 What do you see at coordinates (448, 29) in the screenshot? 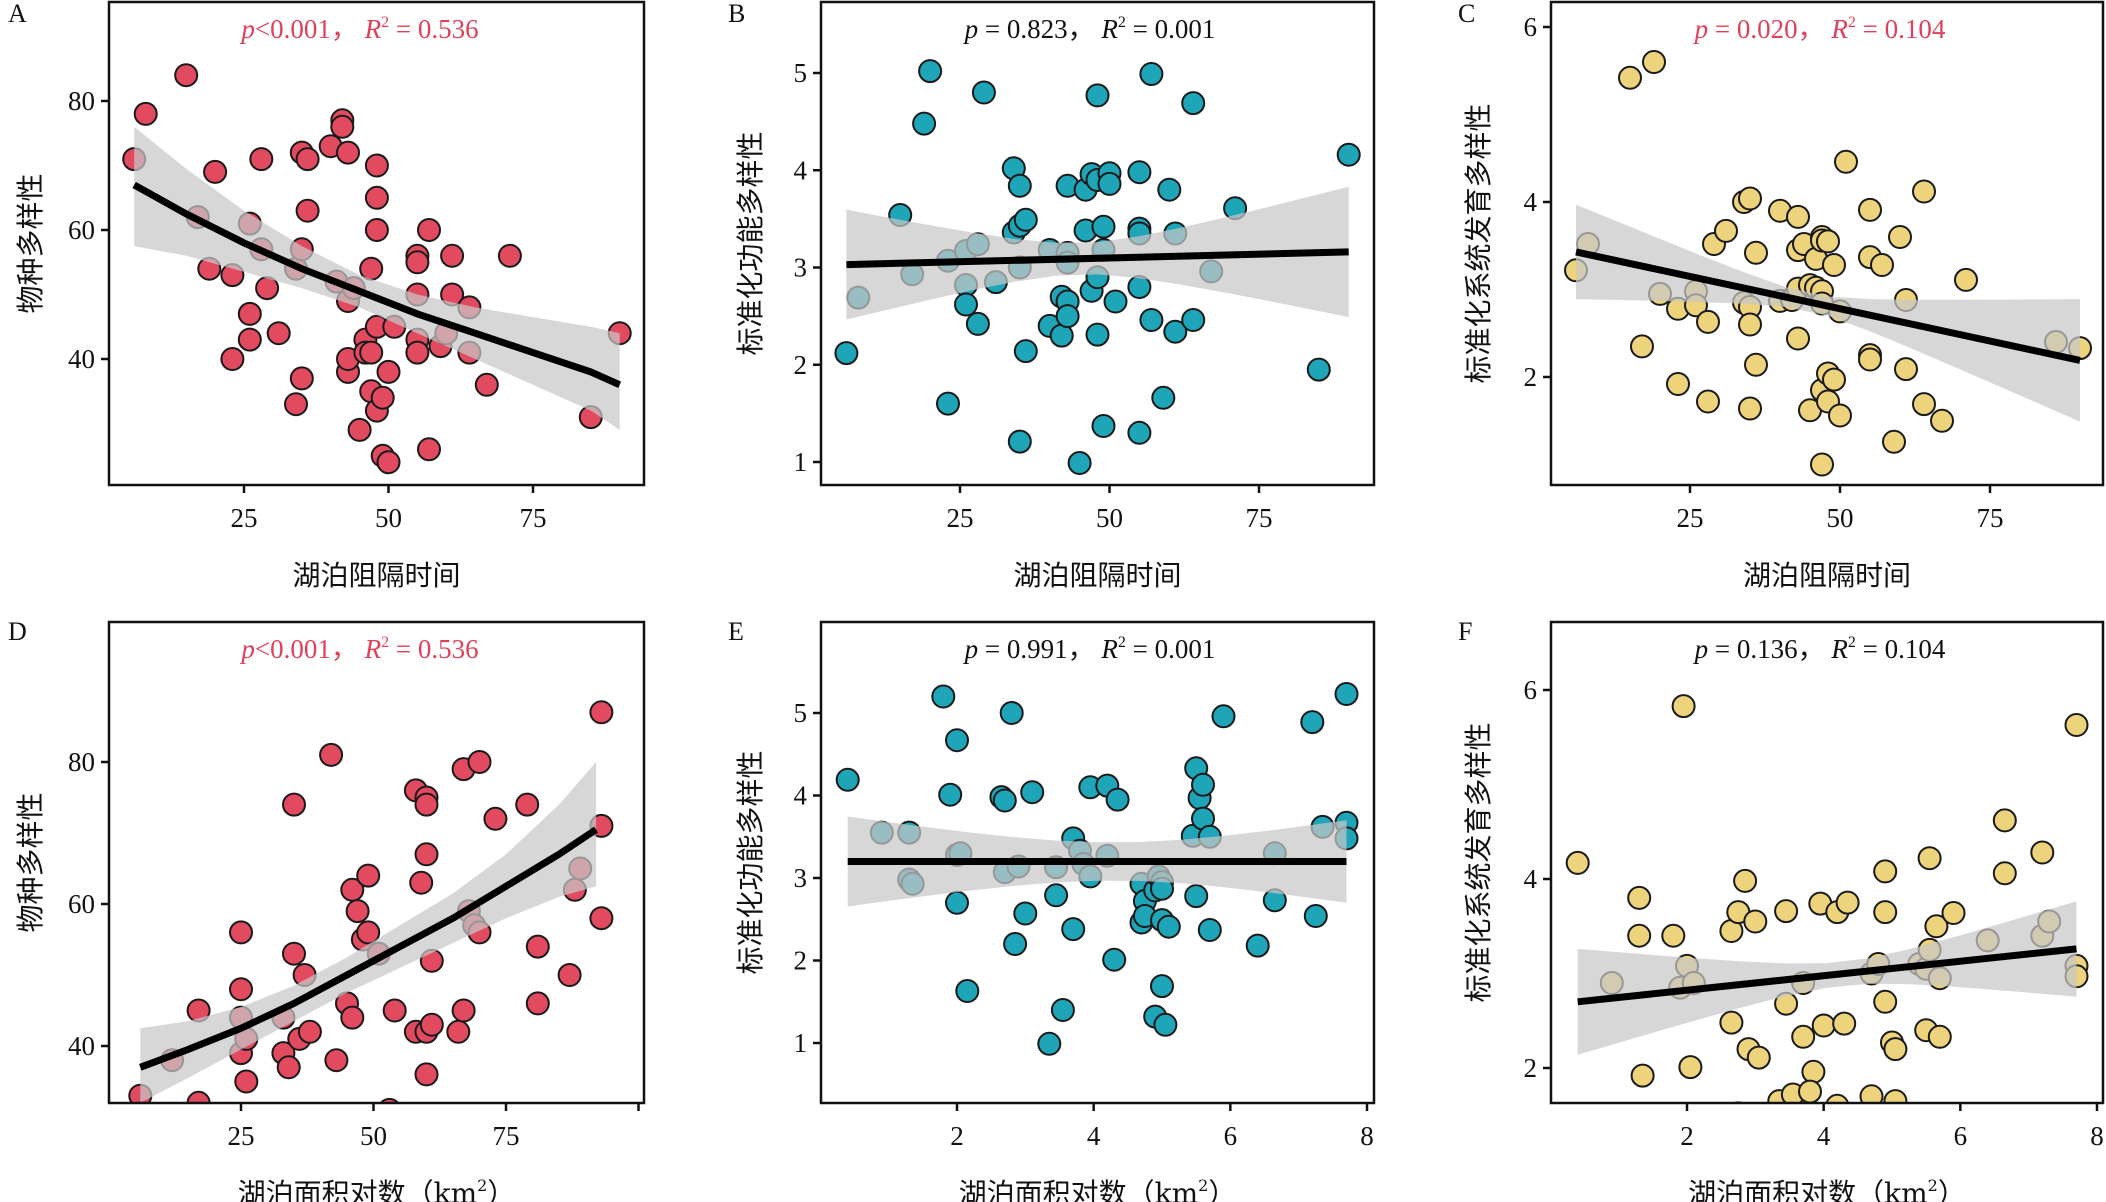
I see `annotation-r-value: 0.536` at bounding box center [448, 29].